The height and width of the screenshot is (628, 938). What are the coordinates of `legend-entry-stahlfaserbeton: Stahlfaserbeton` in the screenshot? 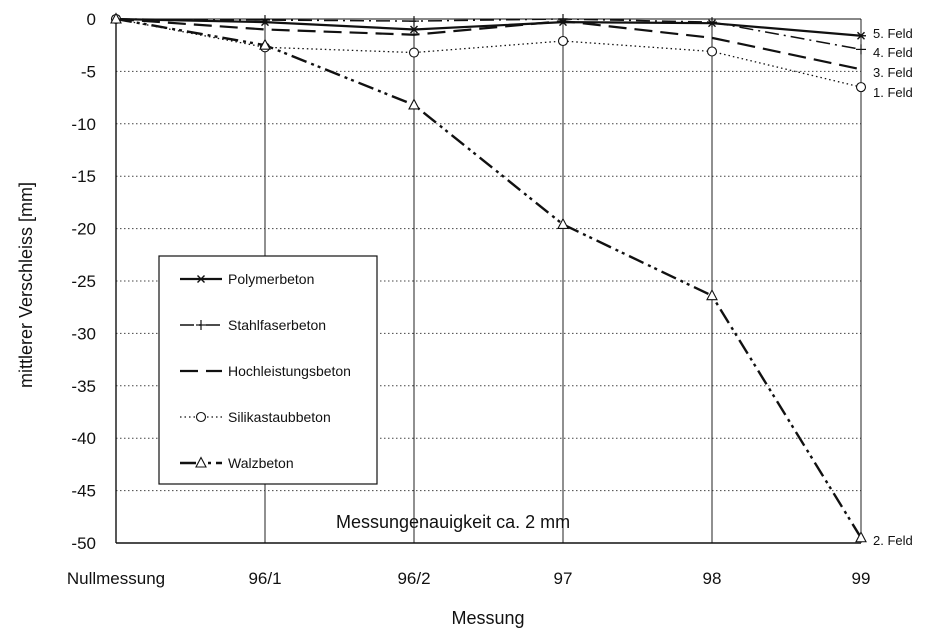 It's located at (253, 325).